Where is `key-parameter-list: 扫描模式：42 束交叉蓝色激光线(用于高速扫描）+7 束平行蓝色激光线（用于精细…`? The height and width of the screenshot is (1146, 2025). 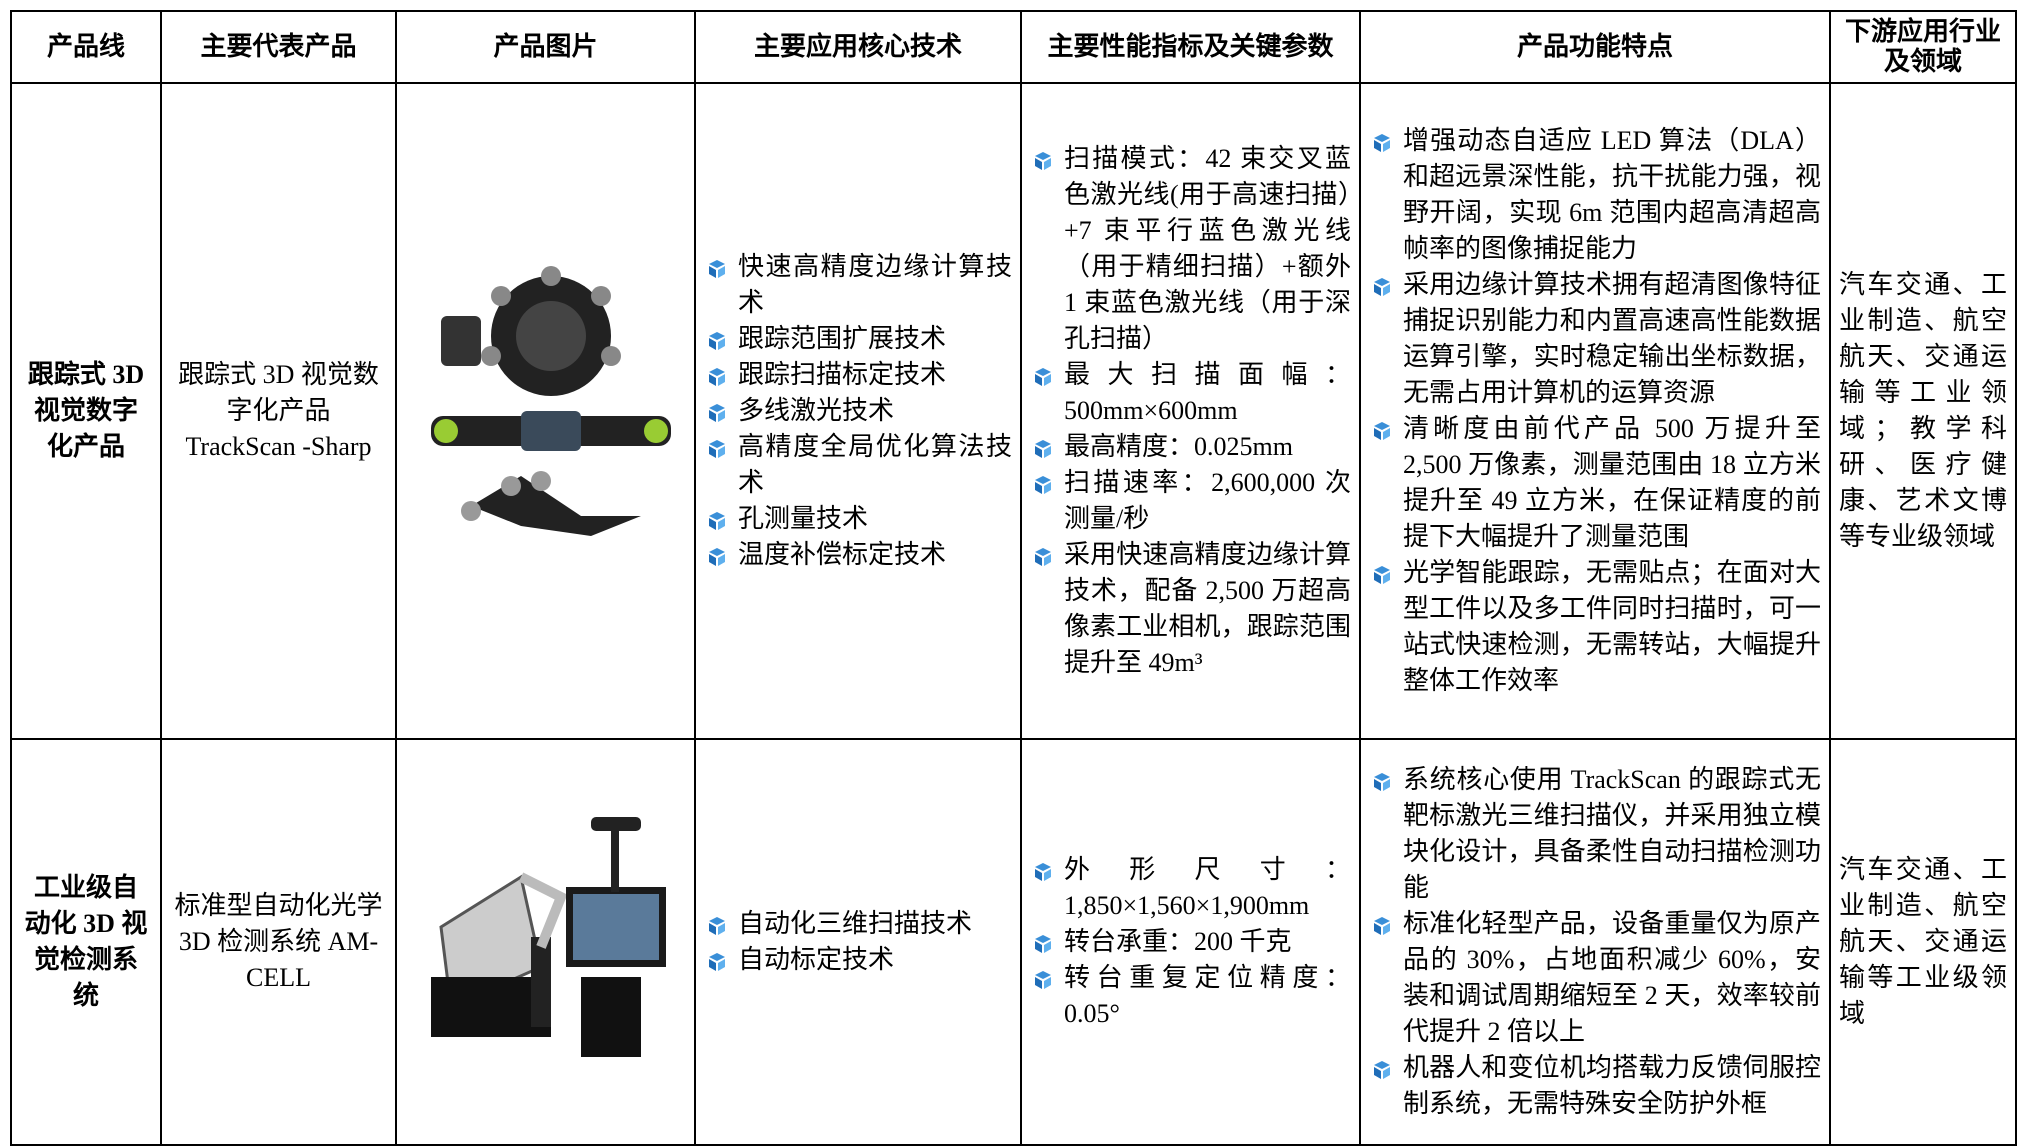 key-parameter-list: 扫描模式：42 束交叉蓝色激光线(用于高速扫描）+7 束平行蓝色激光线（用于精细… is located at coordinates (1190, 411).